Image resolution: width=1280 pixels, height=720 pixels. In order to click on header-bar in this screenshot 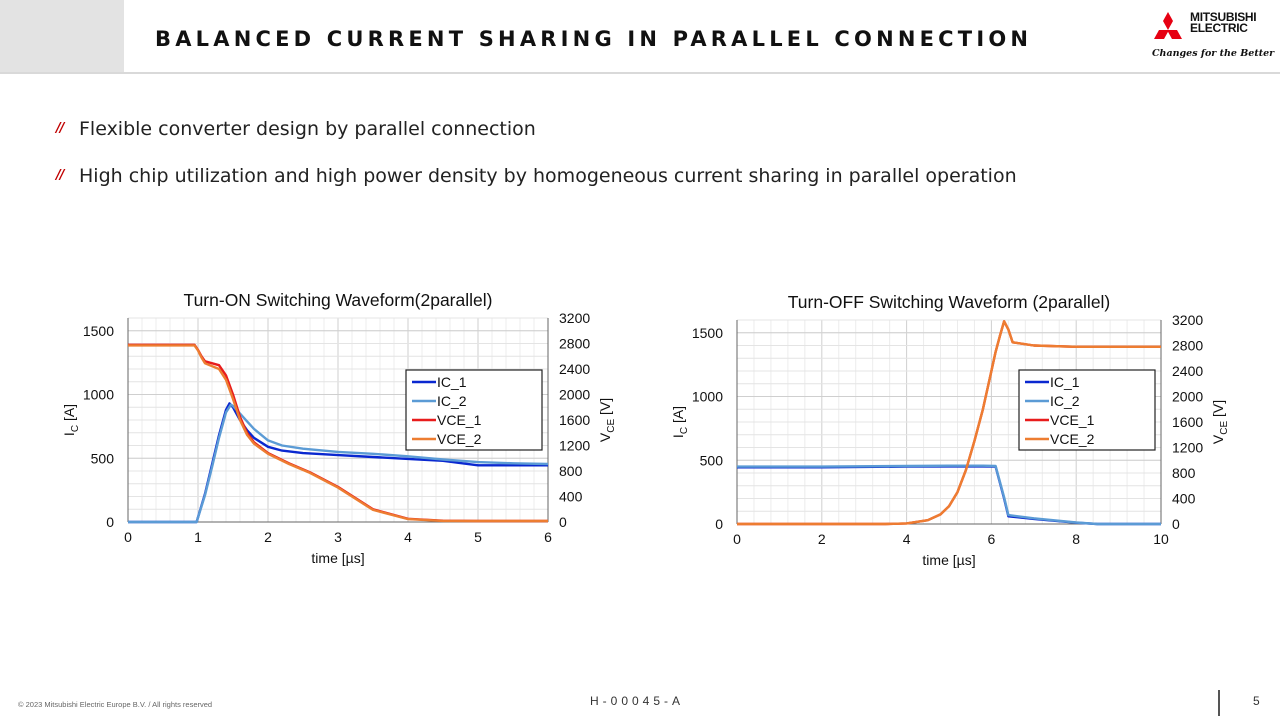, I will do `click(640, 37)`.